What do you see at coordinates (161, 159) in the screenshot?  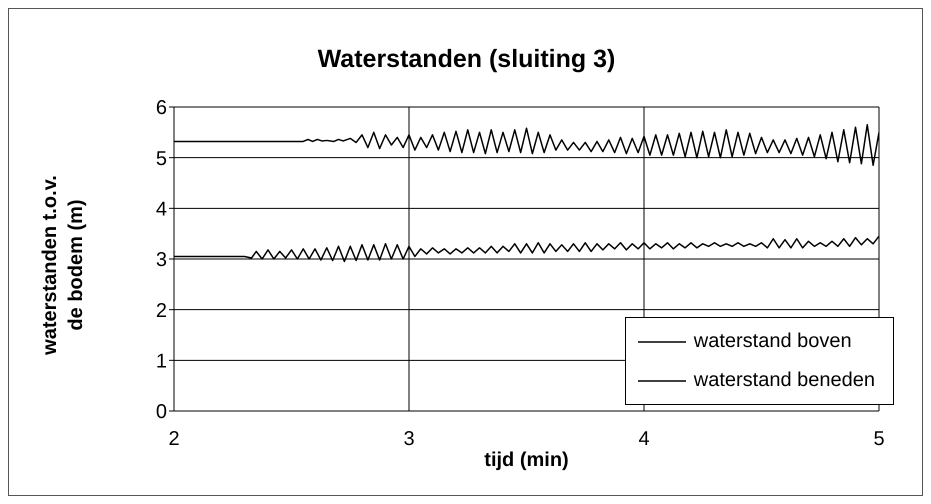 I see `y-tick-label: 5` at bounding box center [161, 159].